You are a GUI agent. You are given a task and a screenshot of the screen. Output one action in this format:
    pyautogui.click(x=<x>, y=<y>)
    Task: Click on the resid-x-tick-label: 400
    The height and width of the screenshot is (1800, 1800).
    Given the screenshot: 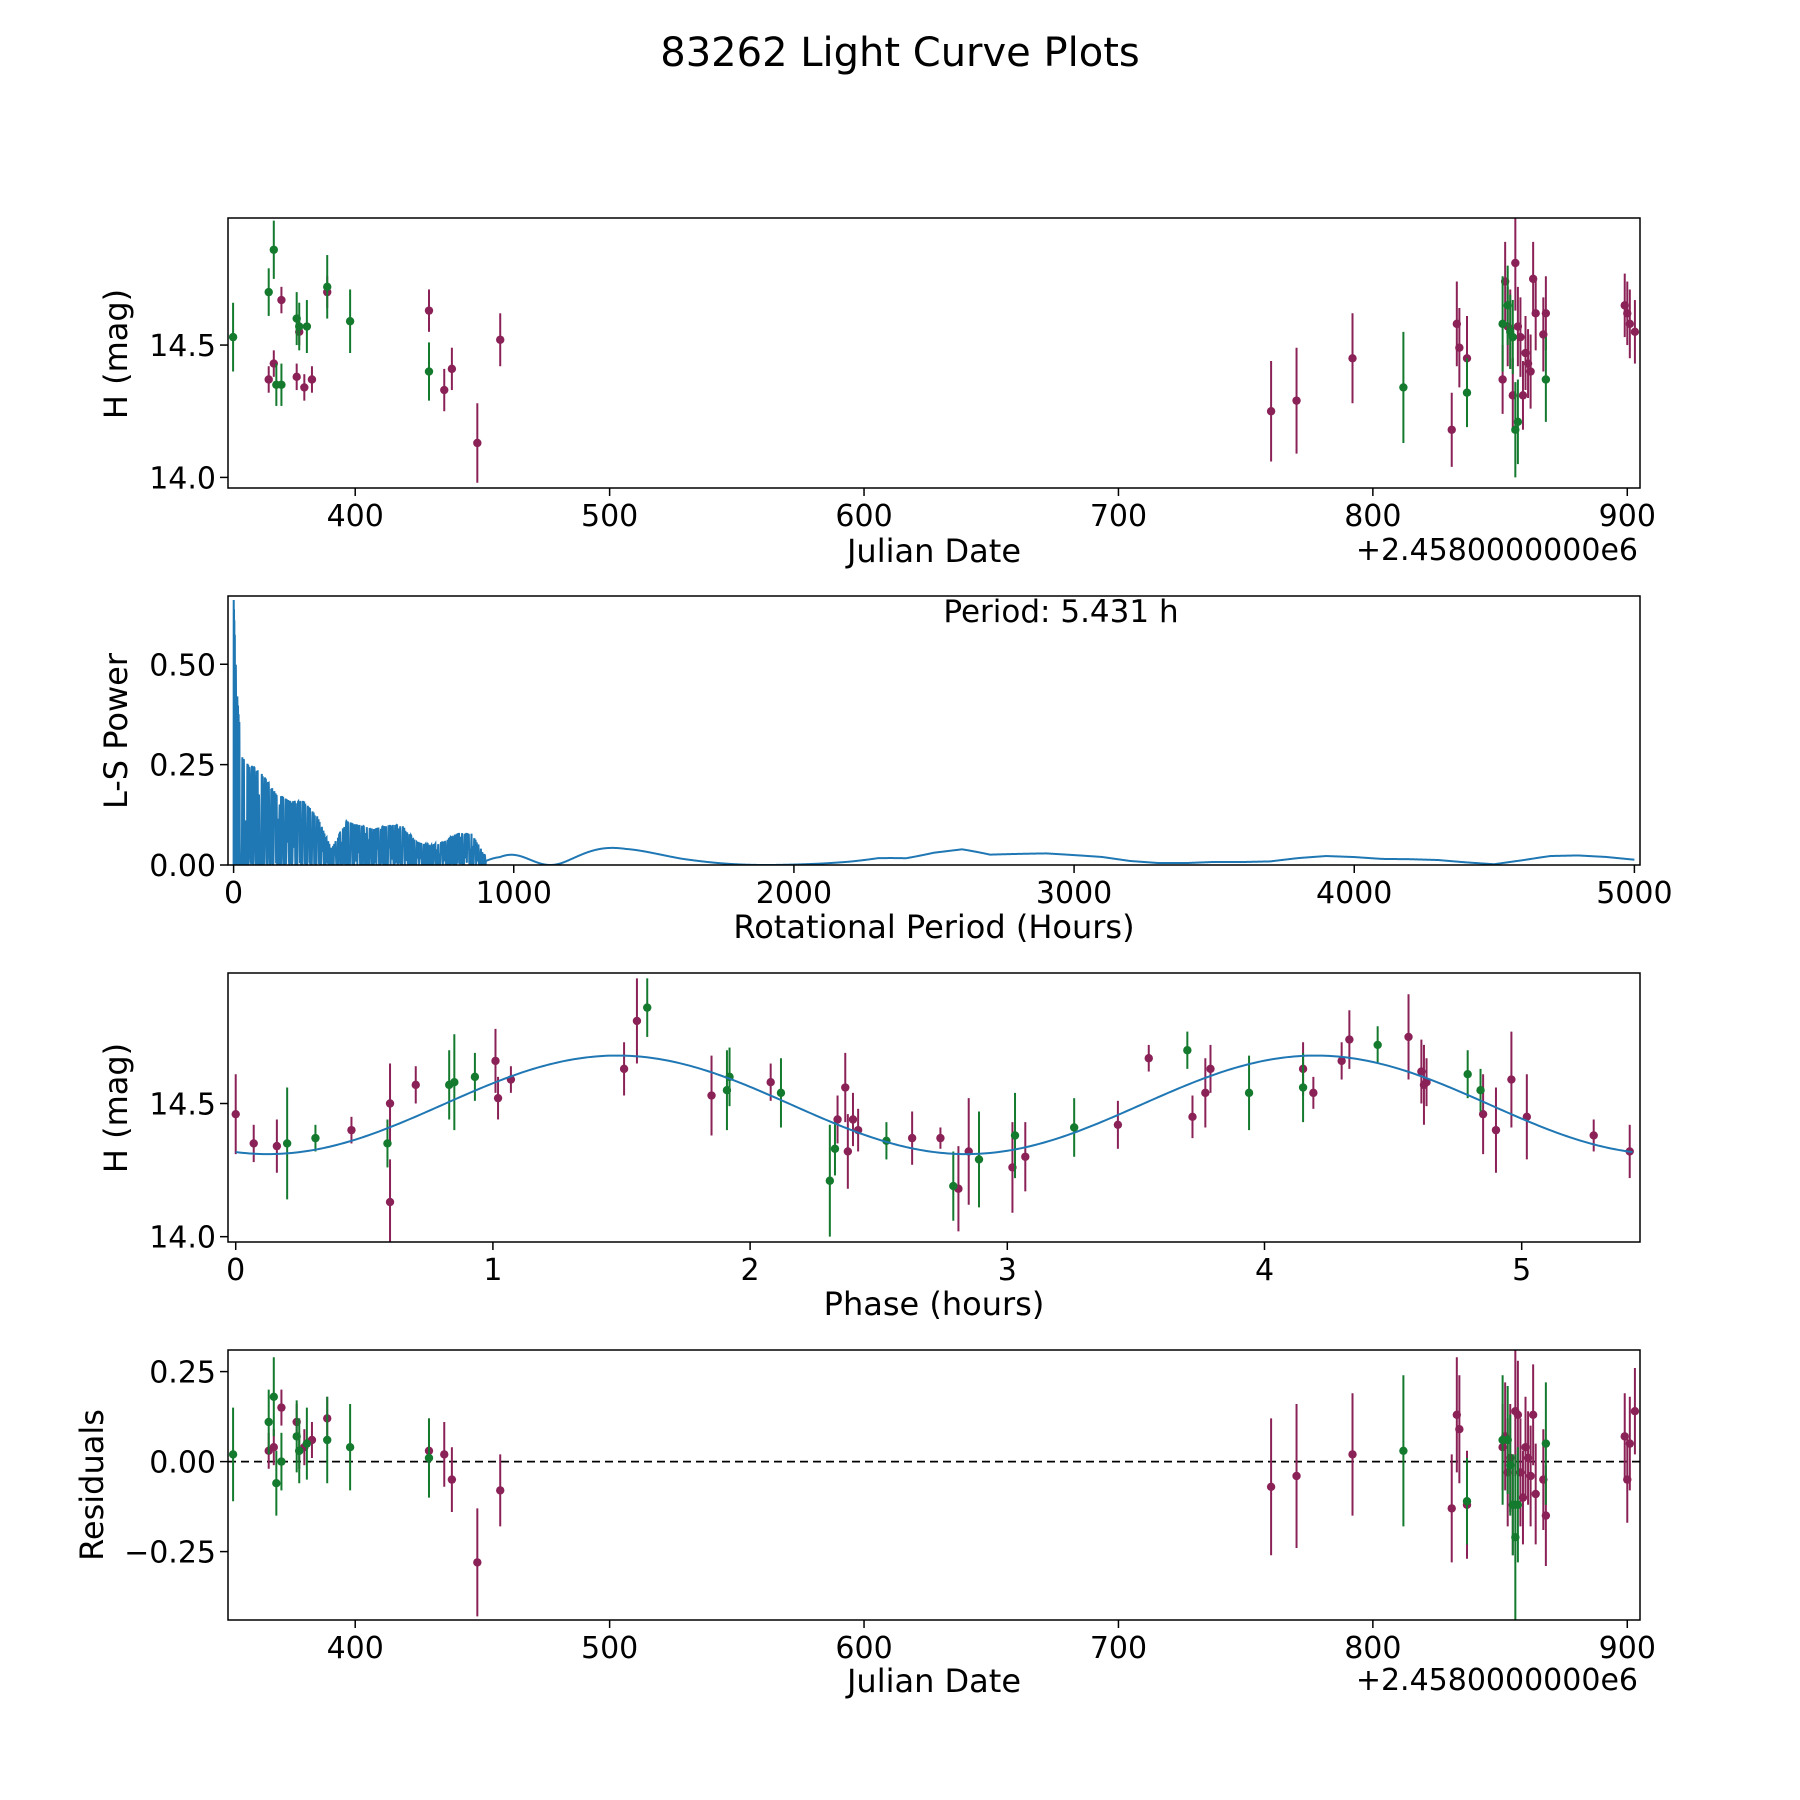 What is the action you would take?
    pyautogui.click(x=355, y=1648)
    